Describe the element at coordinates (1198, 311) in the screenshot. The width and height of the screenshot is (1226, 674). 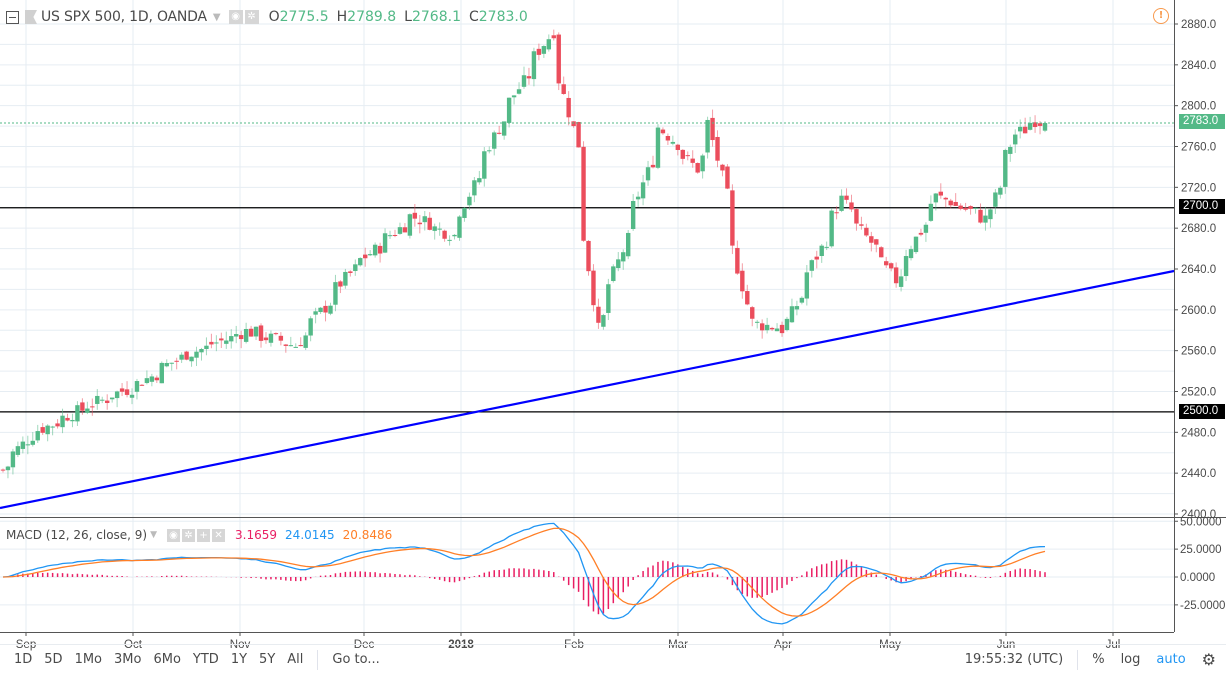
I see `svg-text: 2600.0` at that location.